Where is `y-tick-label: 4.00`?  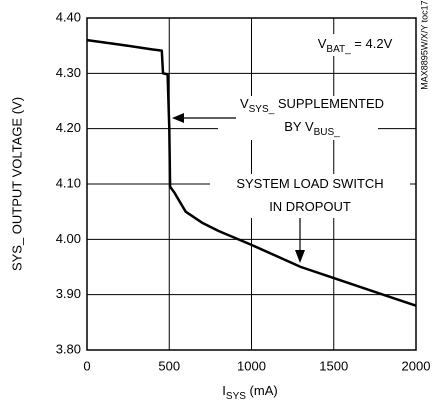 y-tick-label: 4.00 is located at coordinates (68, 238).